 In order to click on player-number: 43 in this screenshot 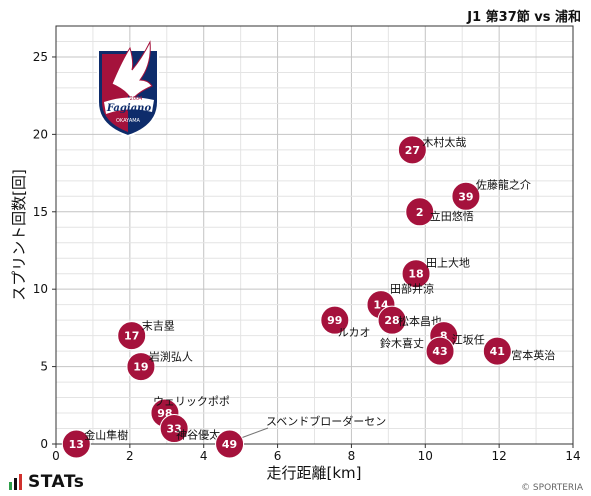, I will do `click(439, 351)`.